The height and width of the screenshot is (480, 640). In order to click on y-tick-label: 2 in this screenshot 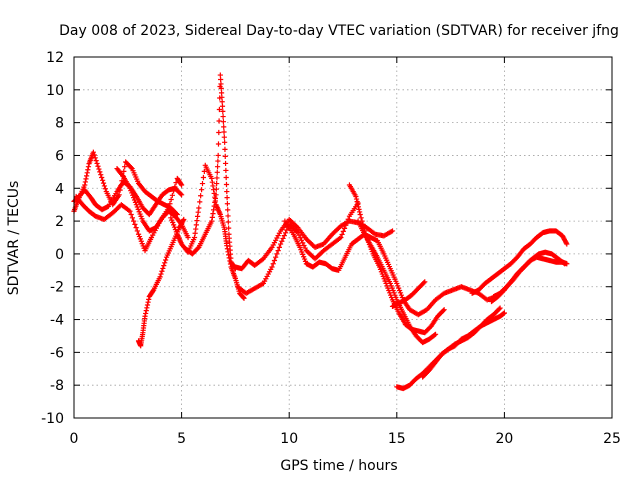, I will do `click(59, 222)`.